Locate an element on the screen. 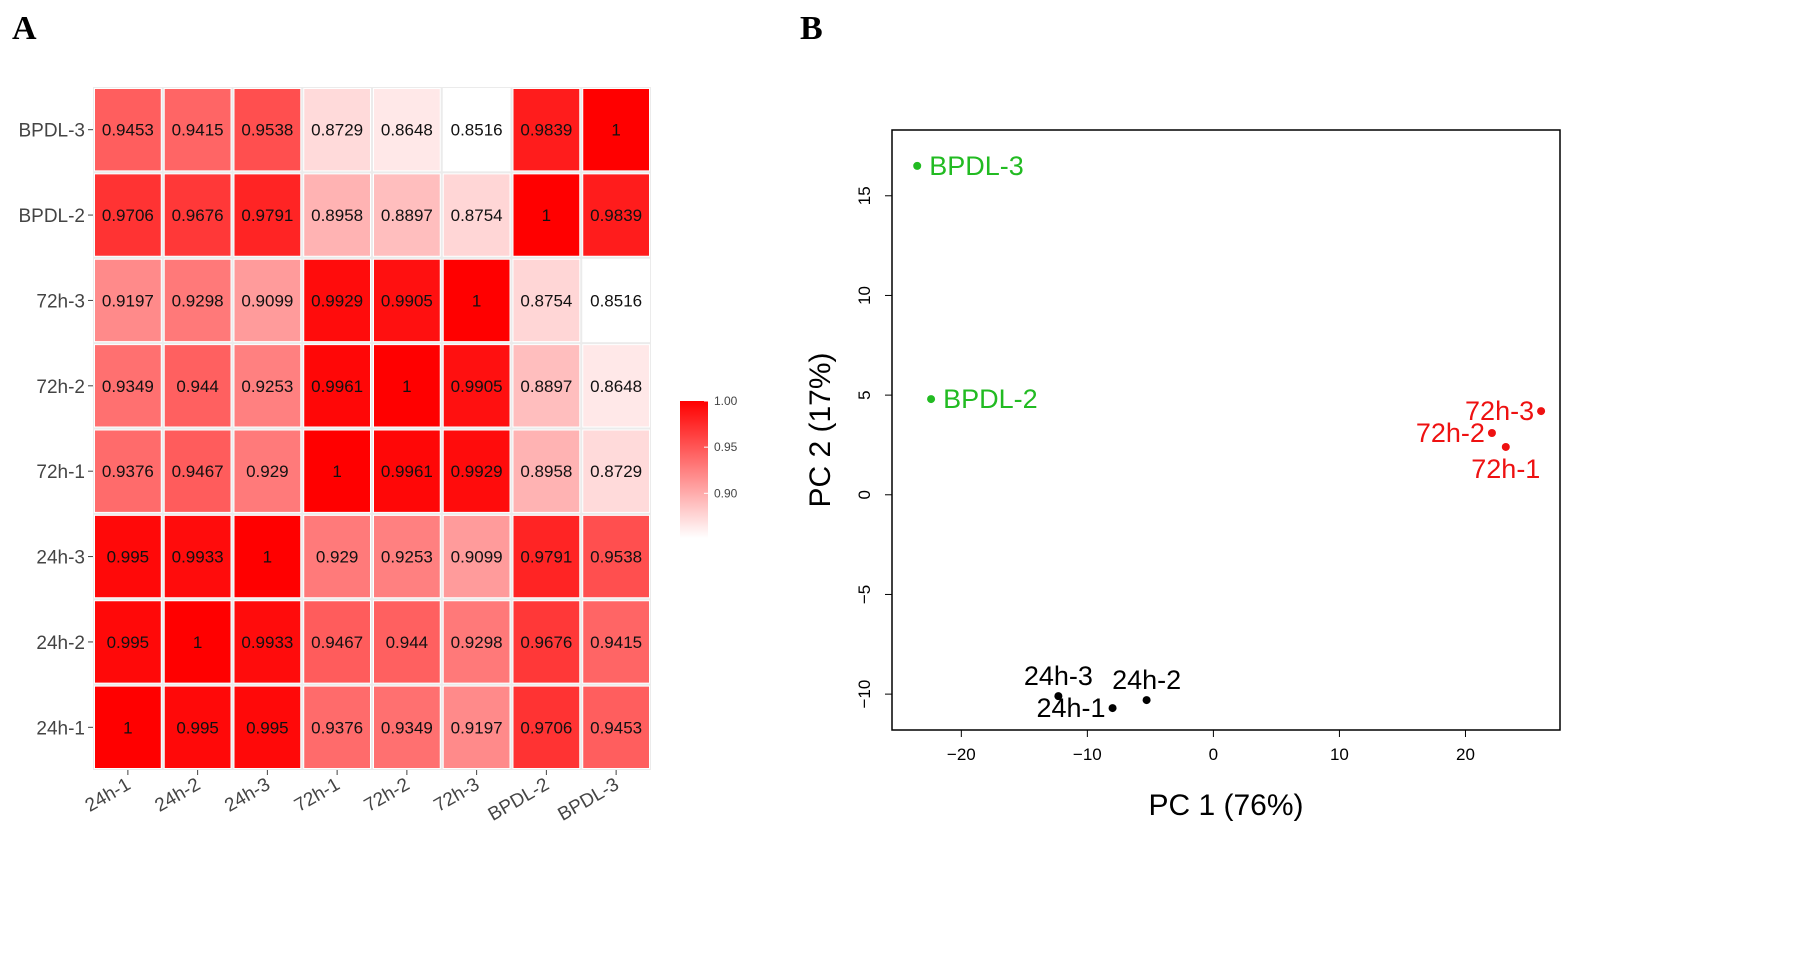 The width and height of the screenshot is (1803, 966). scatter-point-label: 72h-1 is located at coordinates (1505, 469).